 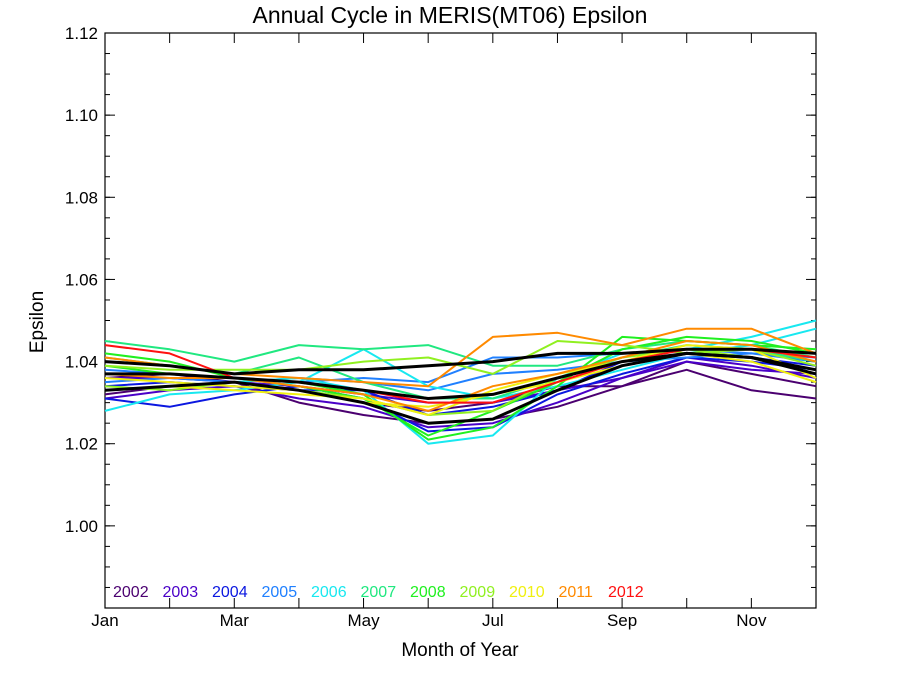 What do you see at coordinates (460, 650) in the screenshot?
I see `x-axis-label: Month of Year` at bounding box center [460, 650].